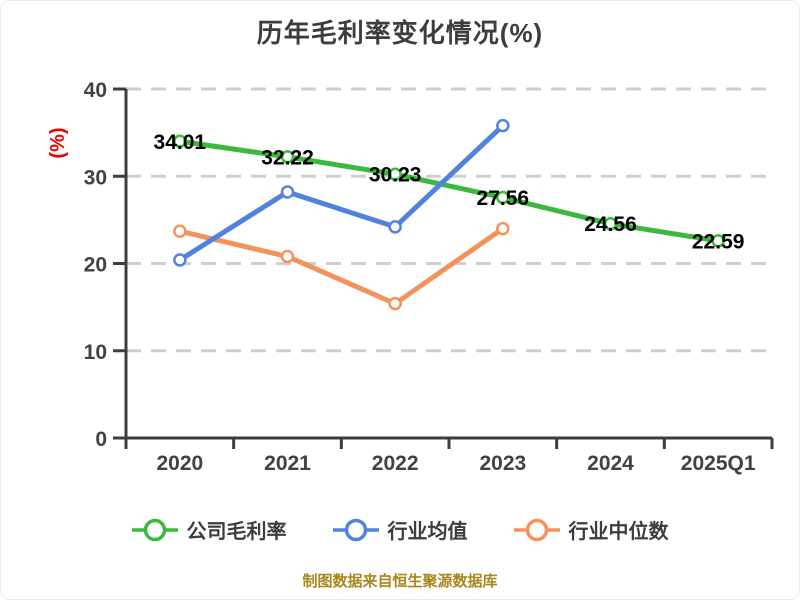  Describe the element at coordinates (400, 33) in the screenshot. I see `chart-title: 历年毛利率变化情况(%)` at that location.